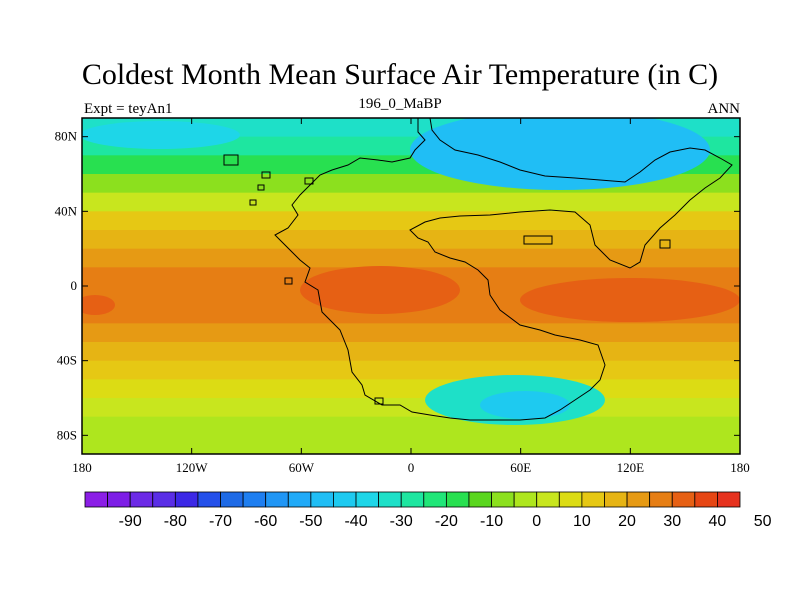  I want to click on colorbar-label: -40, so click(355, 521).